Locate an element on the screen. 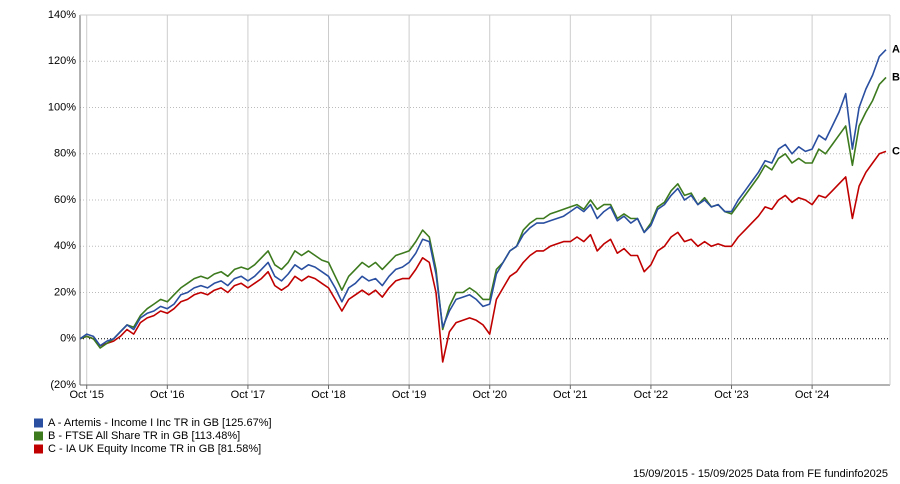 The width and height of the screenshot is (900, 484). x-tick-label: Oct '16 is located at coordinates (167, 395).